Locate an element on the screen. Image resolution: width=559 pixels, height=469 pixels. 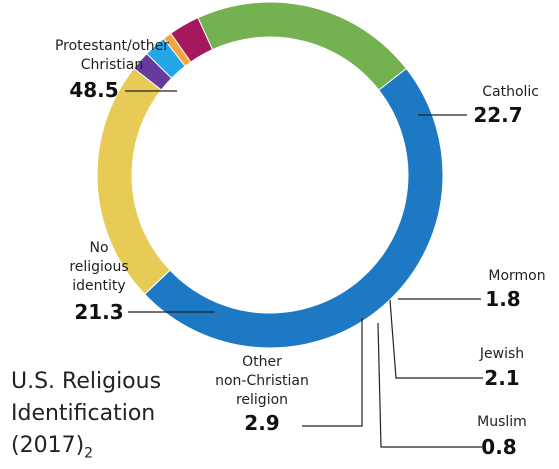
value-label-other-non-christian-religion: 2.9 is located at coordinates (261, 423).